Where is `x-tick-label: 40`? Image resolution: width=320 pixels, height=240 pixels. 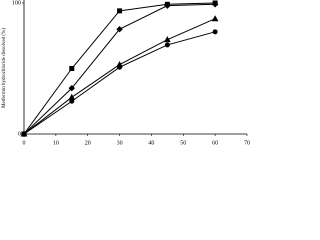 x-tick-label: 40 is located at coordinates (151, 143).